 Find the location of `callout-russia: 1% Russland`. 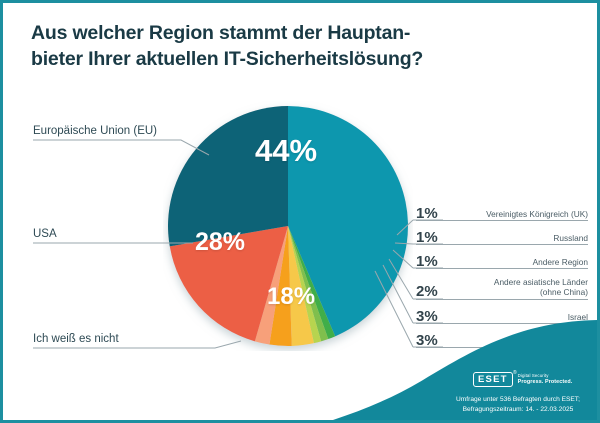

callout-russia: 1% Russland is located at coordinates (502, 238).